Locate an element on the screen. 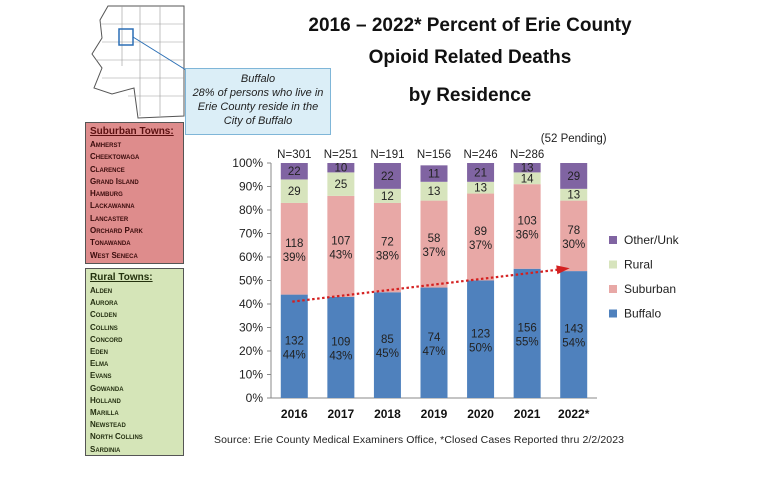 The height and width of the screenshot is (502, 768). data-label-count: 89 is located at coordinates (480, 232).